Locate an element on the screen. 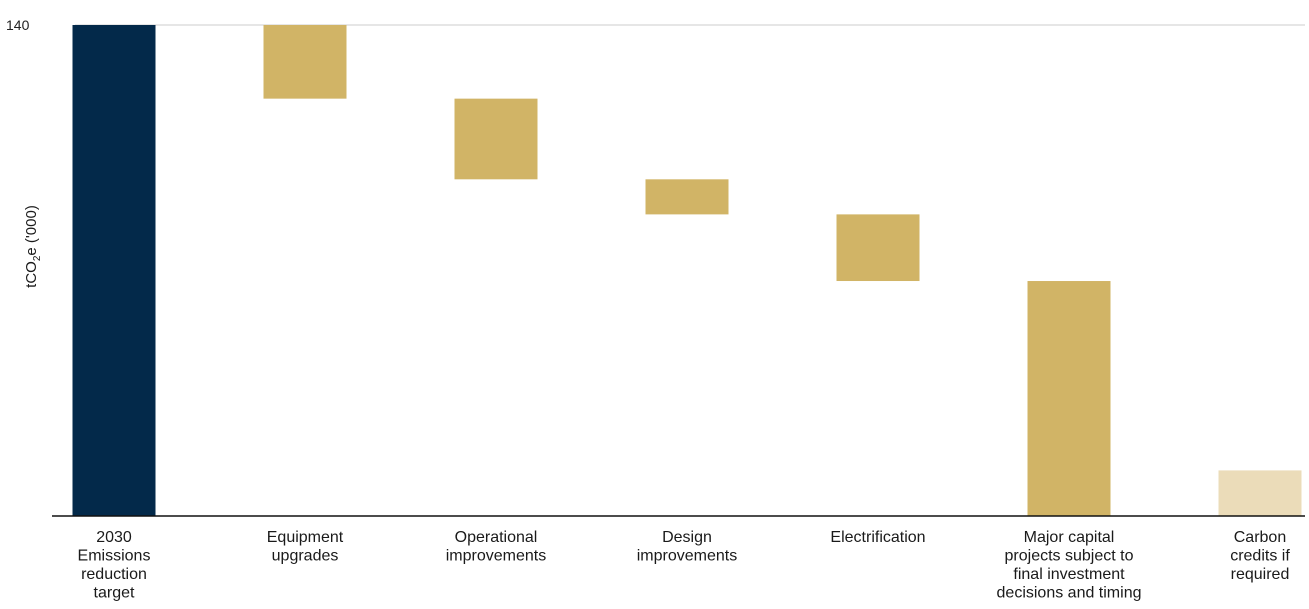 This screenshot has width=1309, height=609. y-tick-label-140: 140 is located at coordinates (18, 25).